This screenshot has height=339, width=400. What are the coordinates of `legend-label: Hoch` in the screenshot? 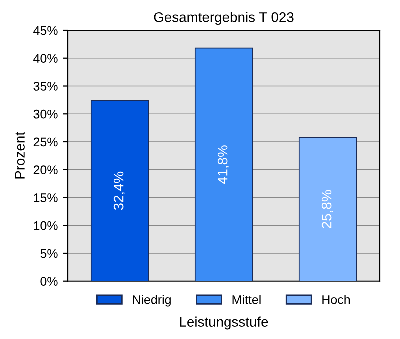 It's located at (336, 299).